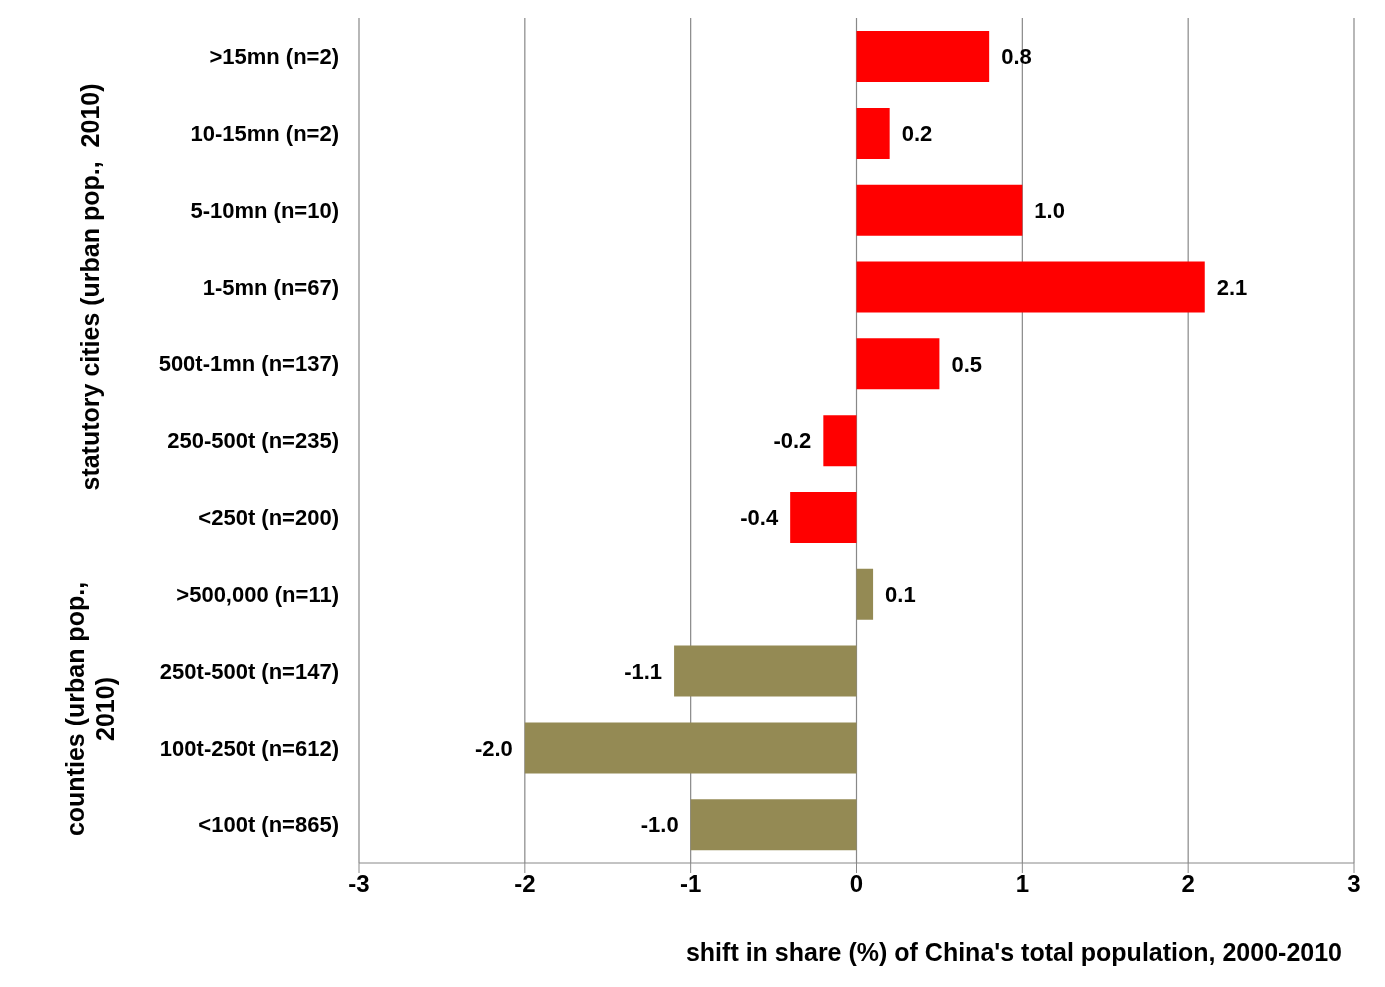  Describe the element at coordinates (249, 671) in the screenshot. I see `y-tick-label: 250t-500t (n=147)` at that location.